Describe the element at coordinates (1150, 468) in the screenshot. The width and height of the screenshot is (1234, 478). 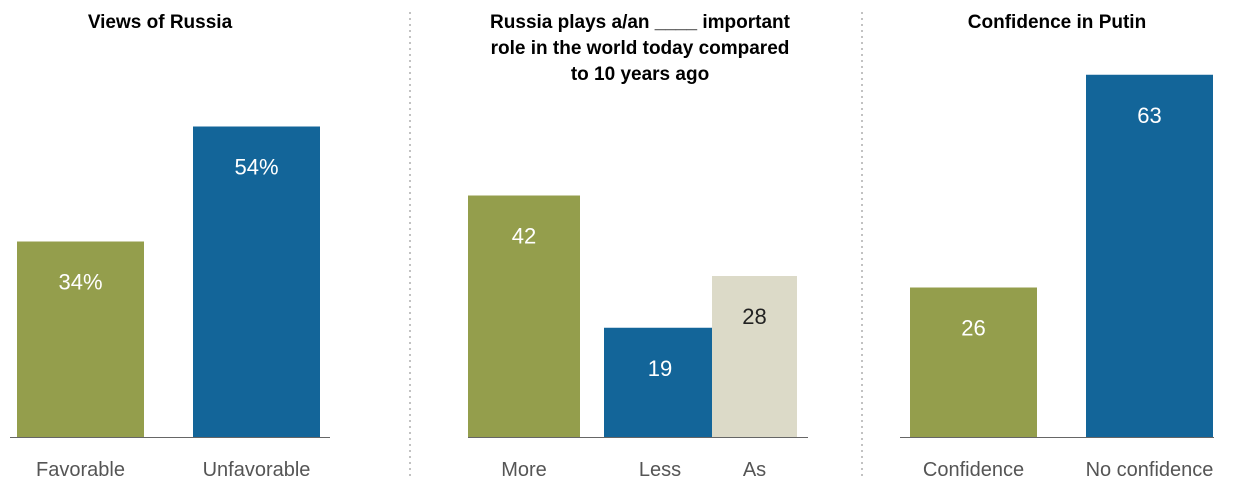
I see `category-label: No confidence` at that location.